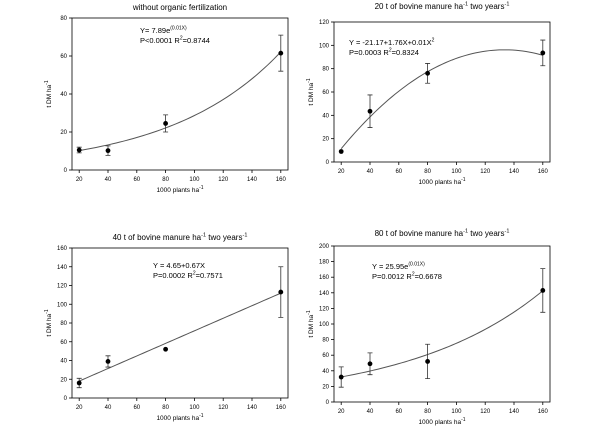  What do you see at coordinates (392, 43) in the screenshot?
I see `fit-equation-line: Y = -21.17+1.76X+0.01X2` at bounding box center [392, 43].